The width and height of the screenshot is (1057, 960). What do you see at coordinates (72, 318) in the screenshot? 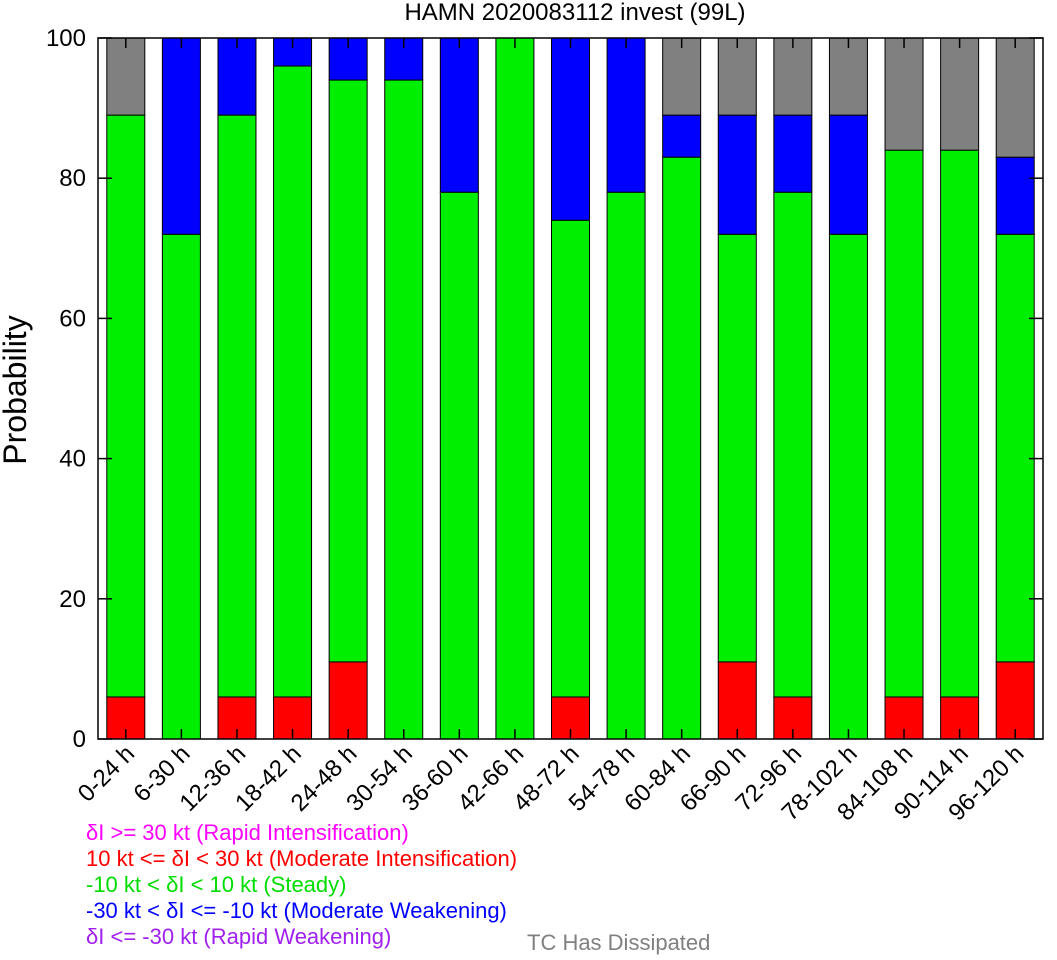
I see `y-tick-label: 60` at bounding box center [72, 318].